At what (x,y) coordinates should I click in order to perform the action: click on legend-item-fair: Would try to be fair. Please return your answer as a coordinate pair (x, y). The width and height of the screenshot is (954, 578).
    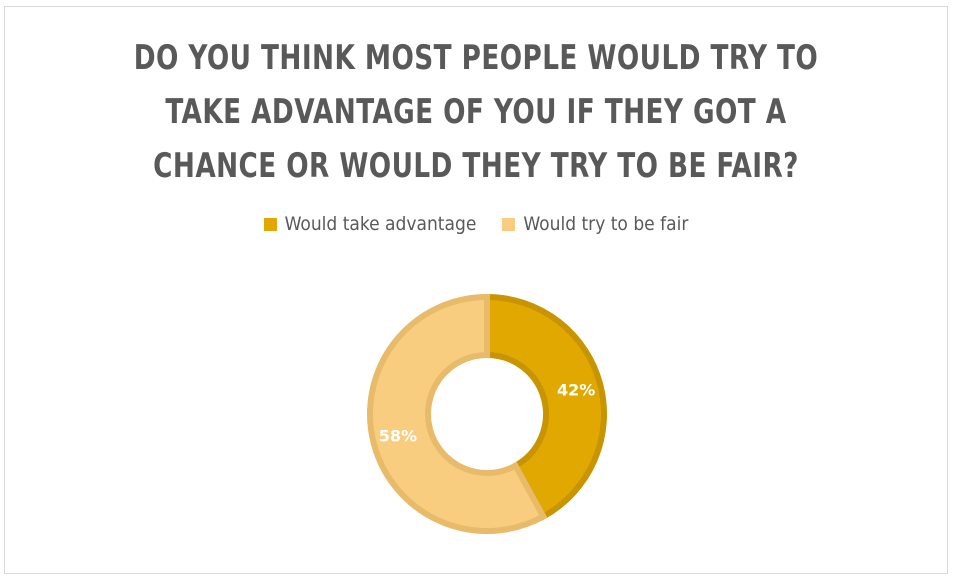
    Looking at the image, I should click on (595, 224).